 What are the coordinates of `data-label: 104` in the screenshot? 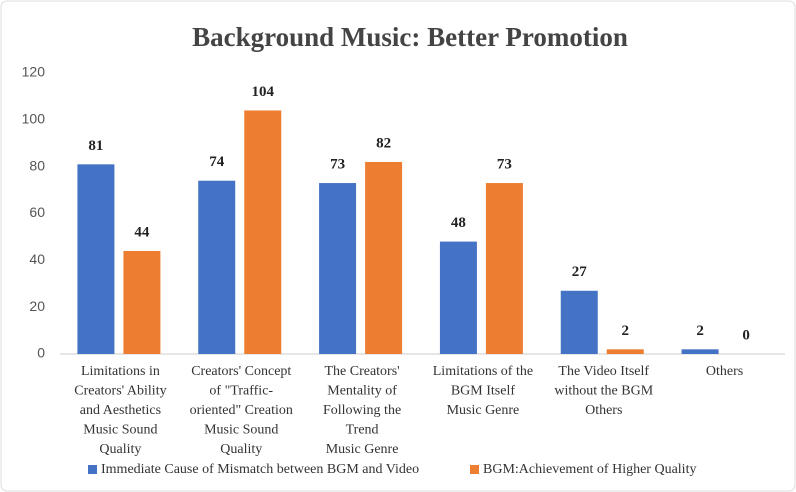 It's located at (263, 92).